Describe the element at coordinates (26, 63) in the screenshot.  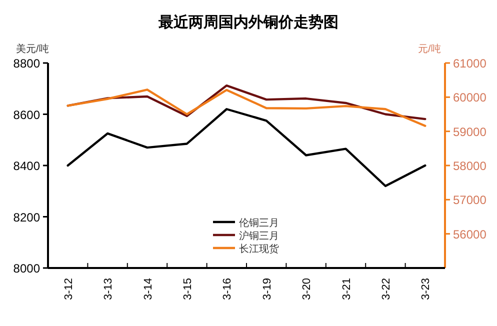
I see `y-tick-label: 8800` at that location.